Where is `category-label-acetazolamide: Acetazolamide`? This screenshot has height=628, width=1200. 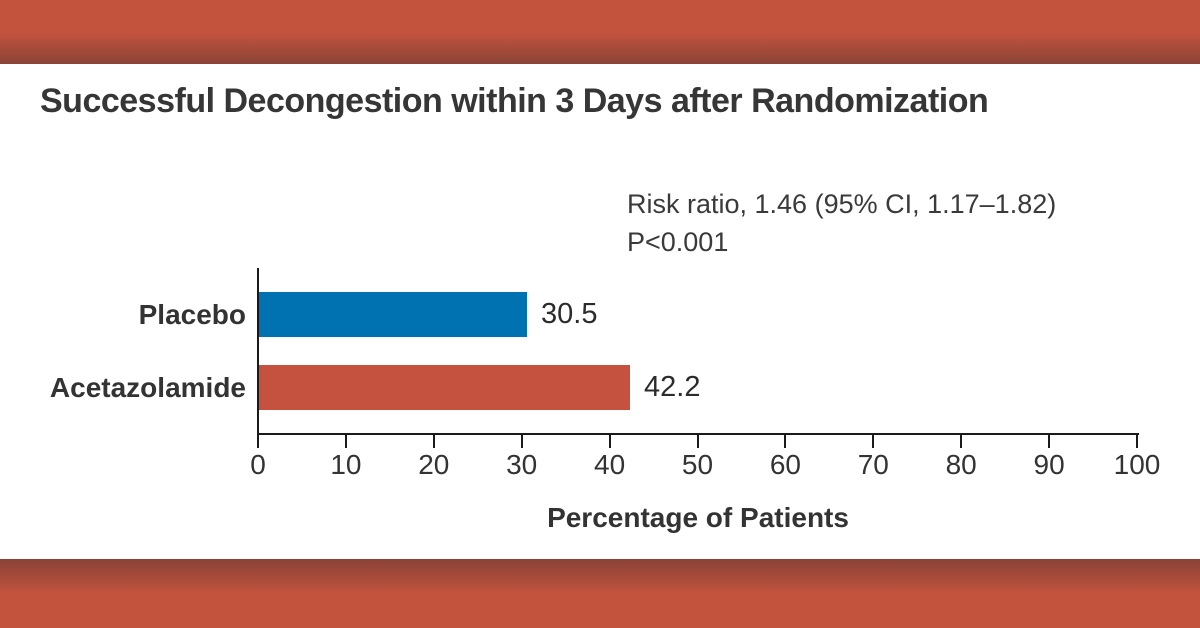
category-label-acetazolamide: Acetazolamide is located at coordinates (147, 387).